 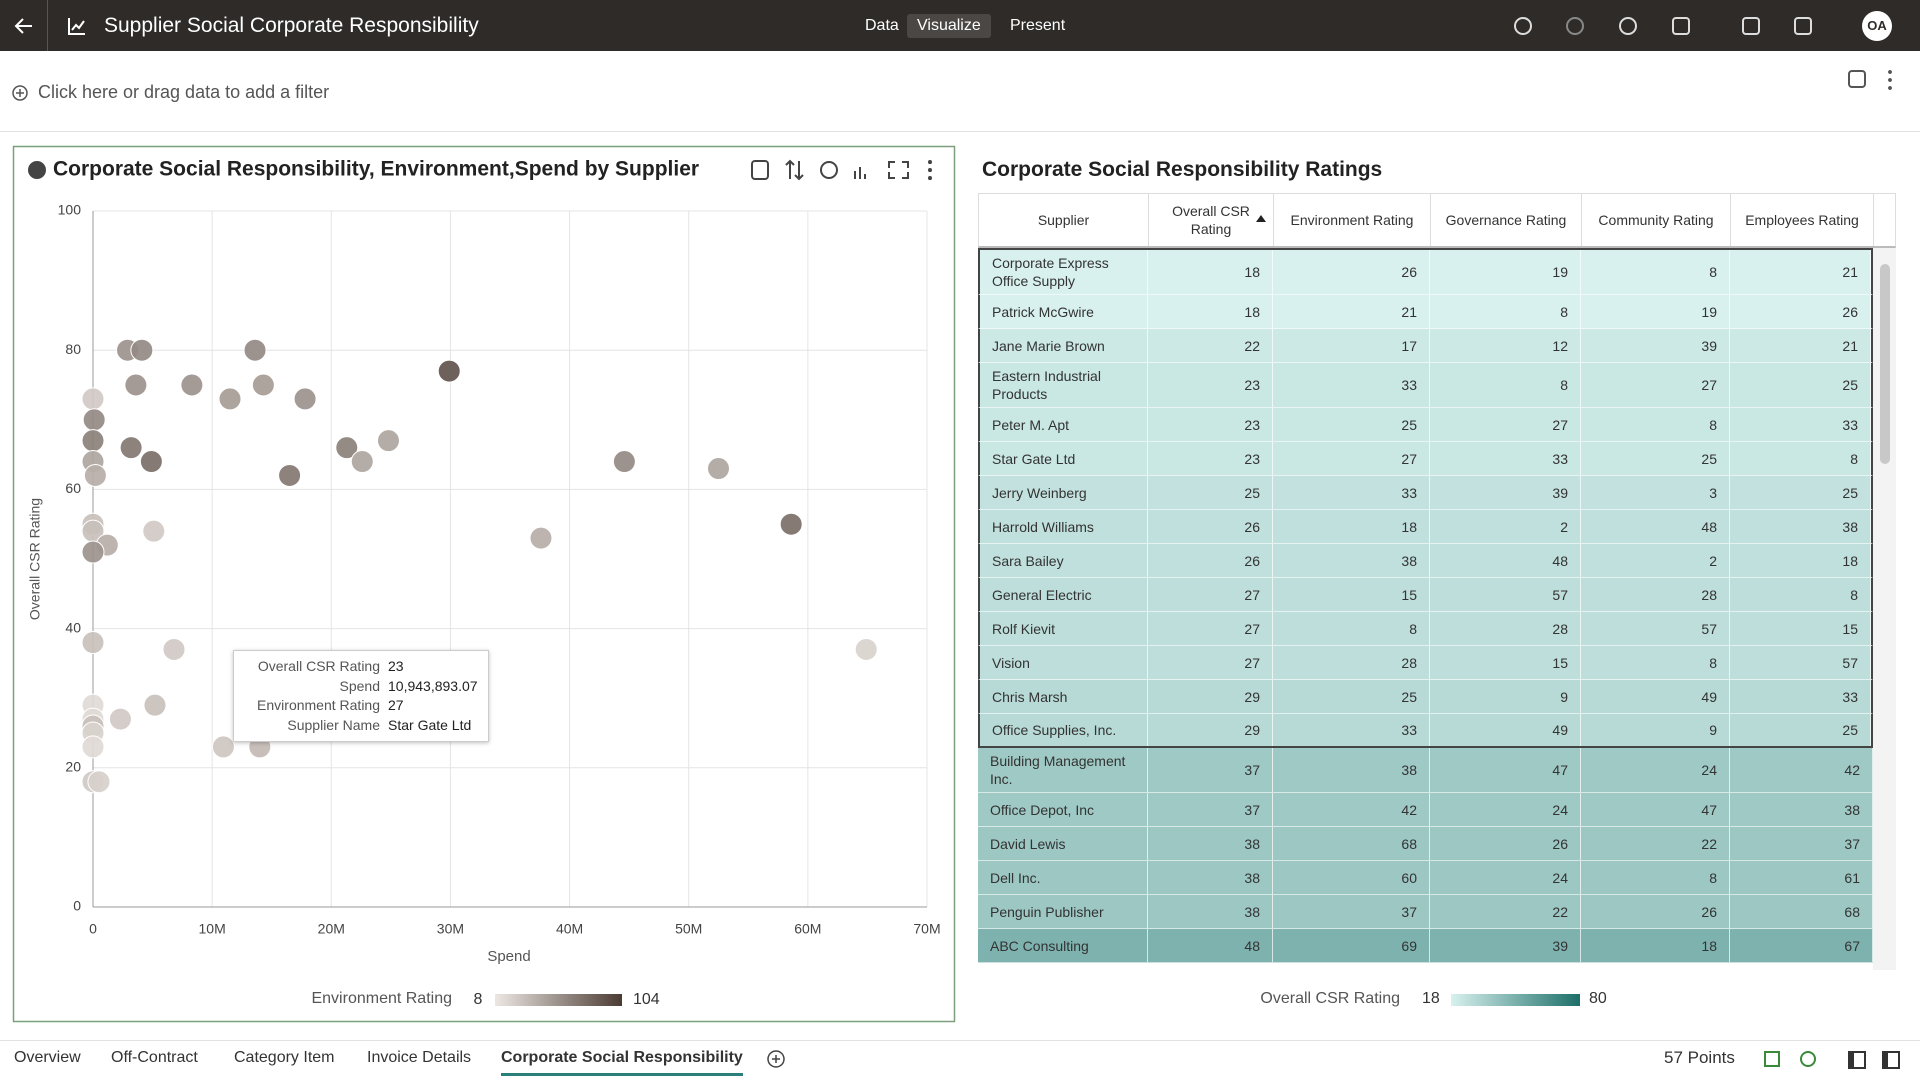 I want to click on canvas-tab: Off-Contract, so click(x=154, y=1057).